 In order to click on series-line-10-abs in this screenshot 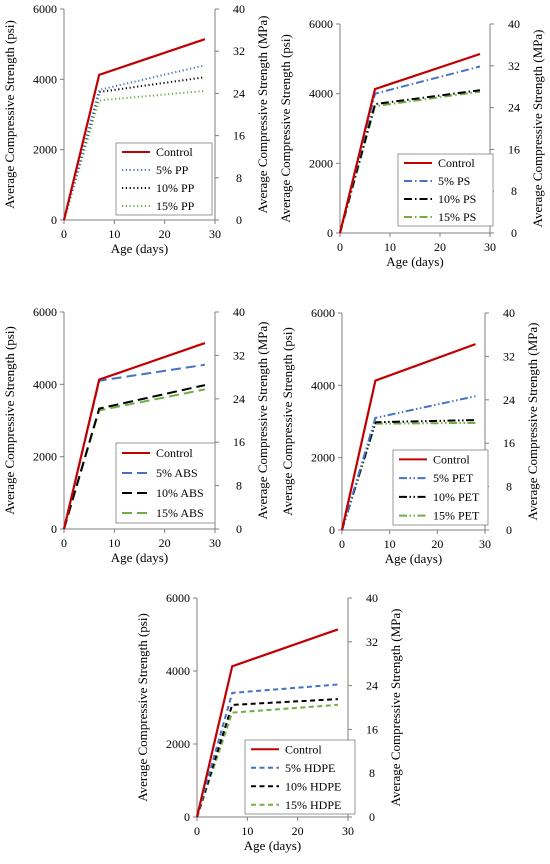, I will do `click(134, 457)`.